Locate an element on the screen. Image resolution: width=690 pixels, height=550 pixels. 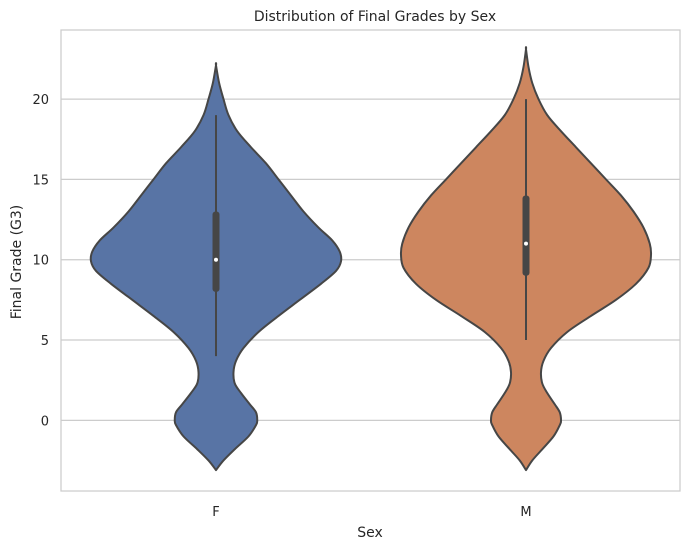
x-tick-label-F: F is located at coordinates (215, 512).